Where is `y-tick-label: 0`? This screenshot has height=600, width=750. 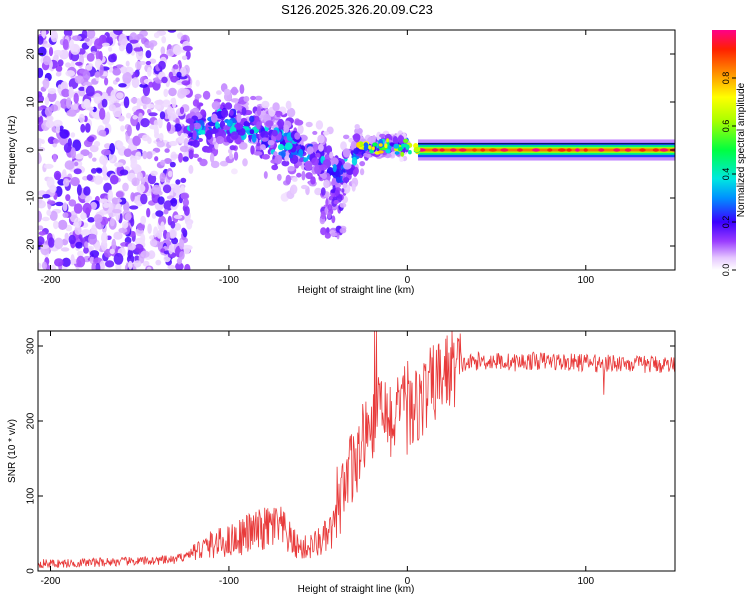 y-tick-label: 0 is located at coordinates (31, 150).